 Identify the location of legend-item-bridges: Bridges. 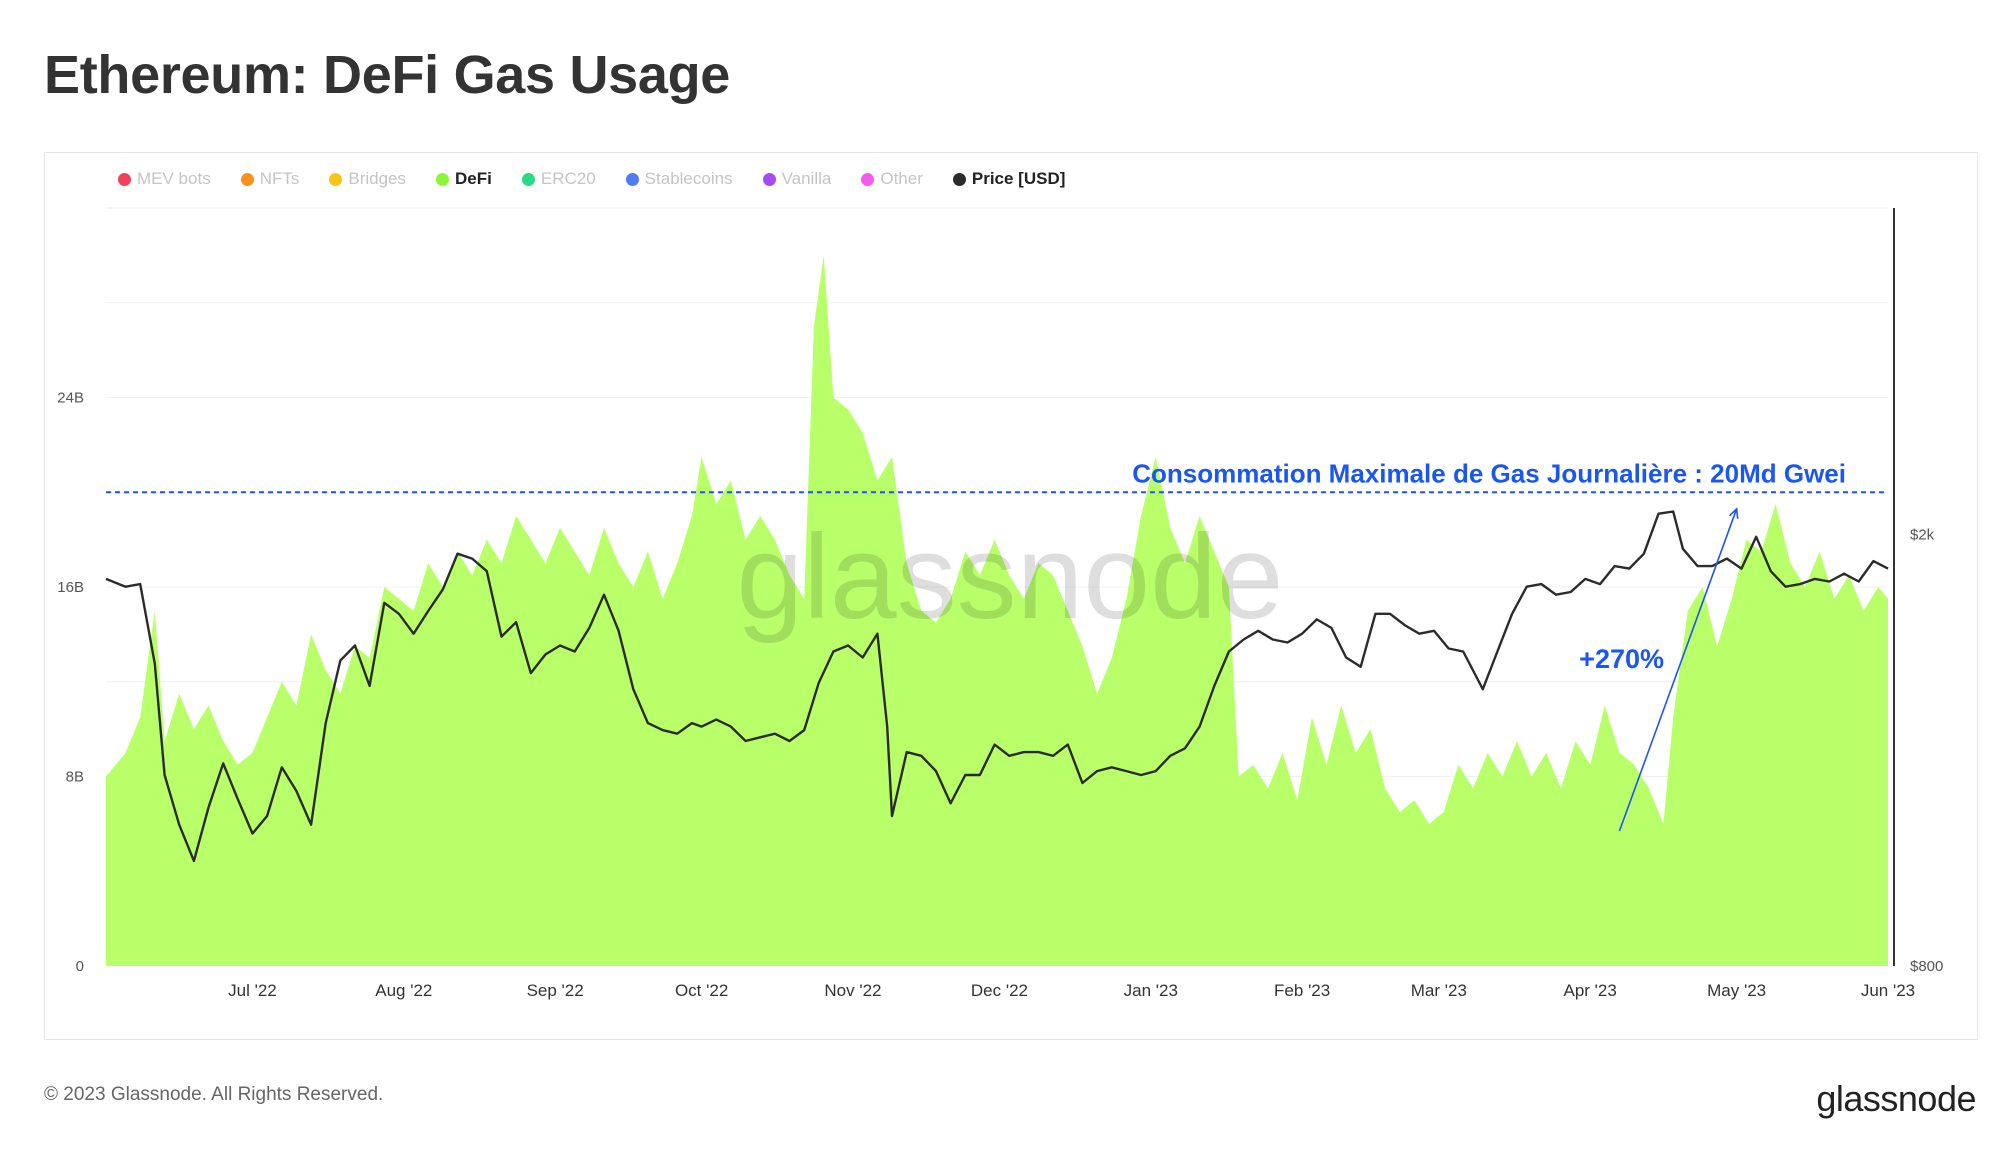
(367, 179).